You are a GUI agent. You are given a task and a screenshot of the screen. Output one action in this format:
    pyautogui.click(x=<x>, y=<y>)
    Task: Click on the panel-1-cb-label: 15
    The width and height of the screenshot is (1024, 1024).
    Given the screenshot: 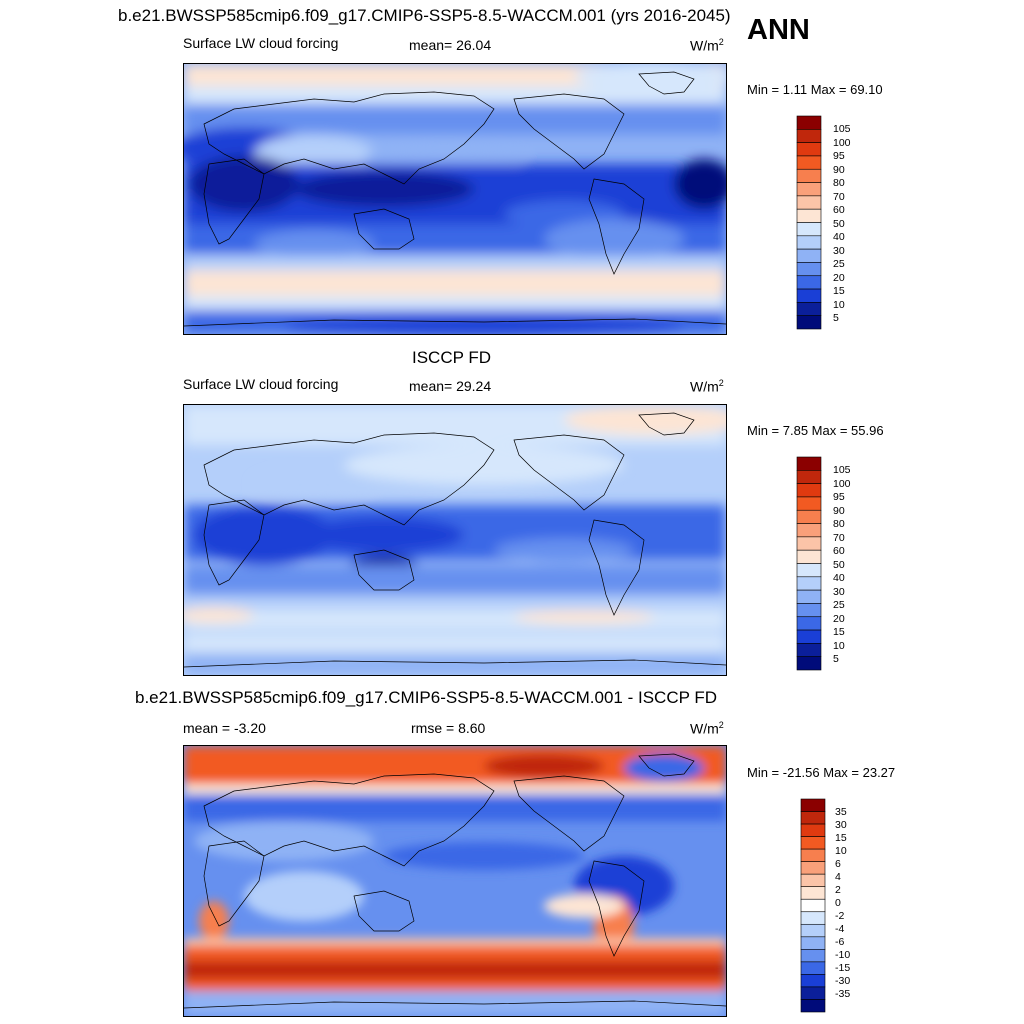 What is the action you would take?
    pyautogui.click(x=839, y=291)
    